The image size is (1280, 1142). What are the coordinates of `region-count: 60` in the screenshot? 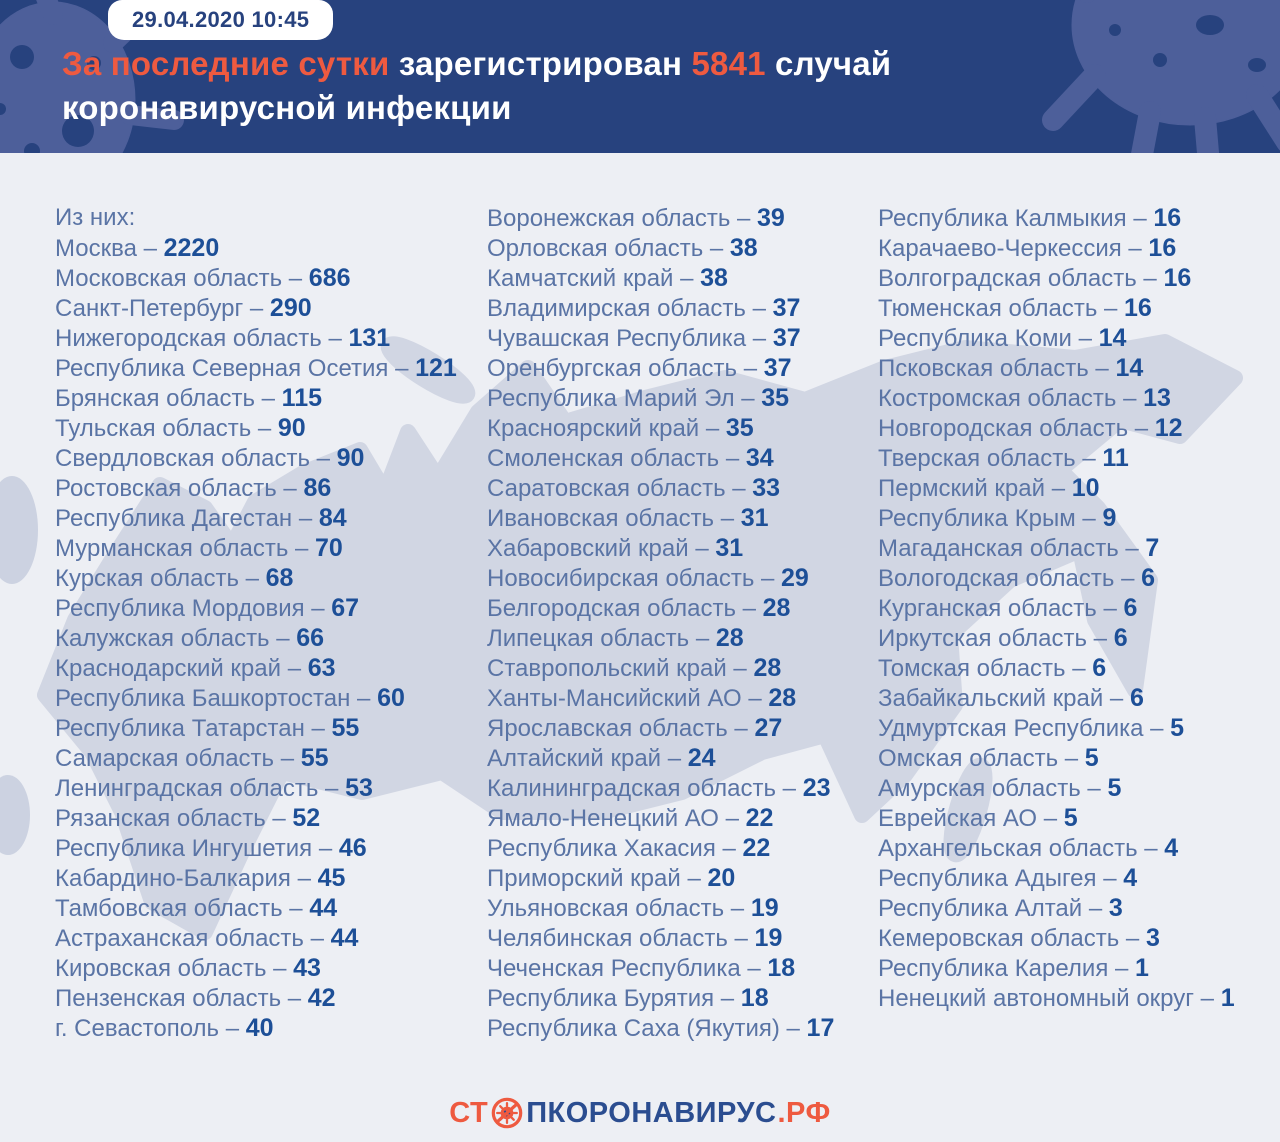 It's located at (391, 698).